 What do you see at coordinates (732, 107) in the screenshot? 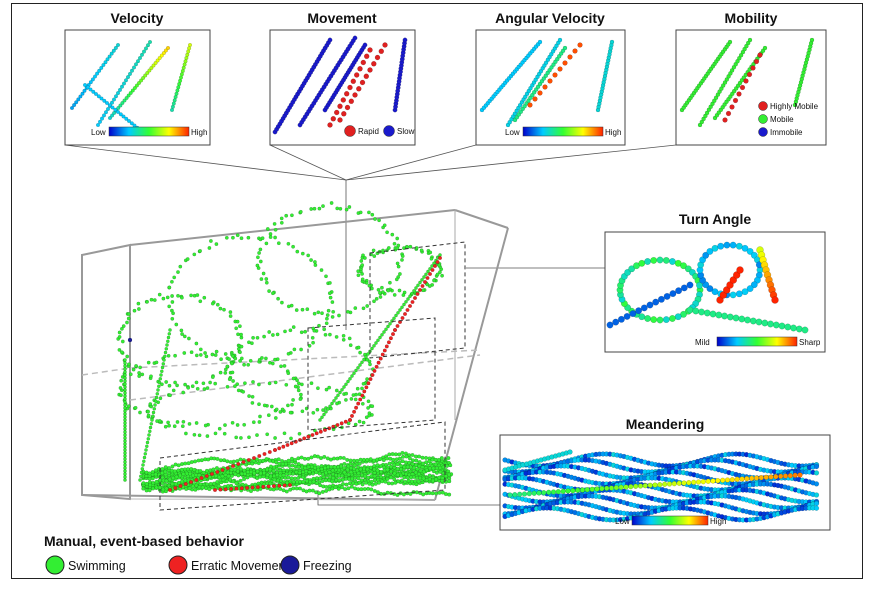
I see `mobility-point` at bounding box center [732, 107].